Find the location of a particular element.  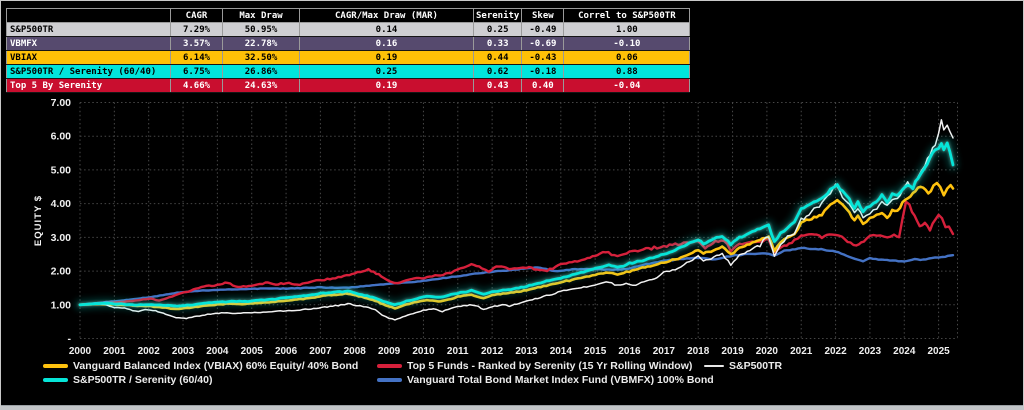

x-tick: 2009 is located at coordinates (389, 351).